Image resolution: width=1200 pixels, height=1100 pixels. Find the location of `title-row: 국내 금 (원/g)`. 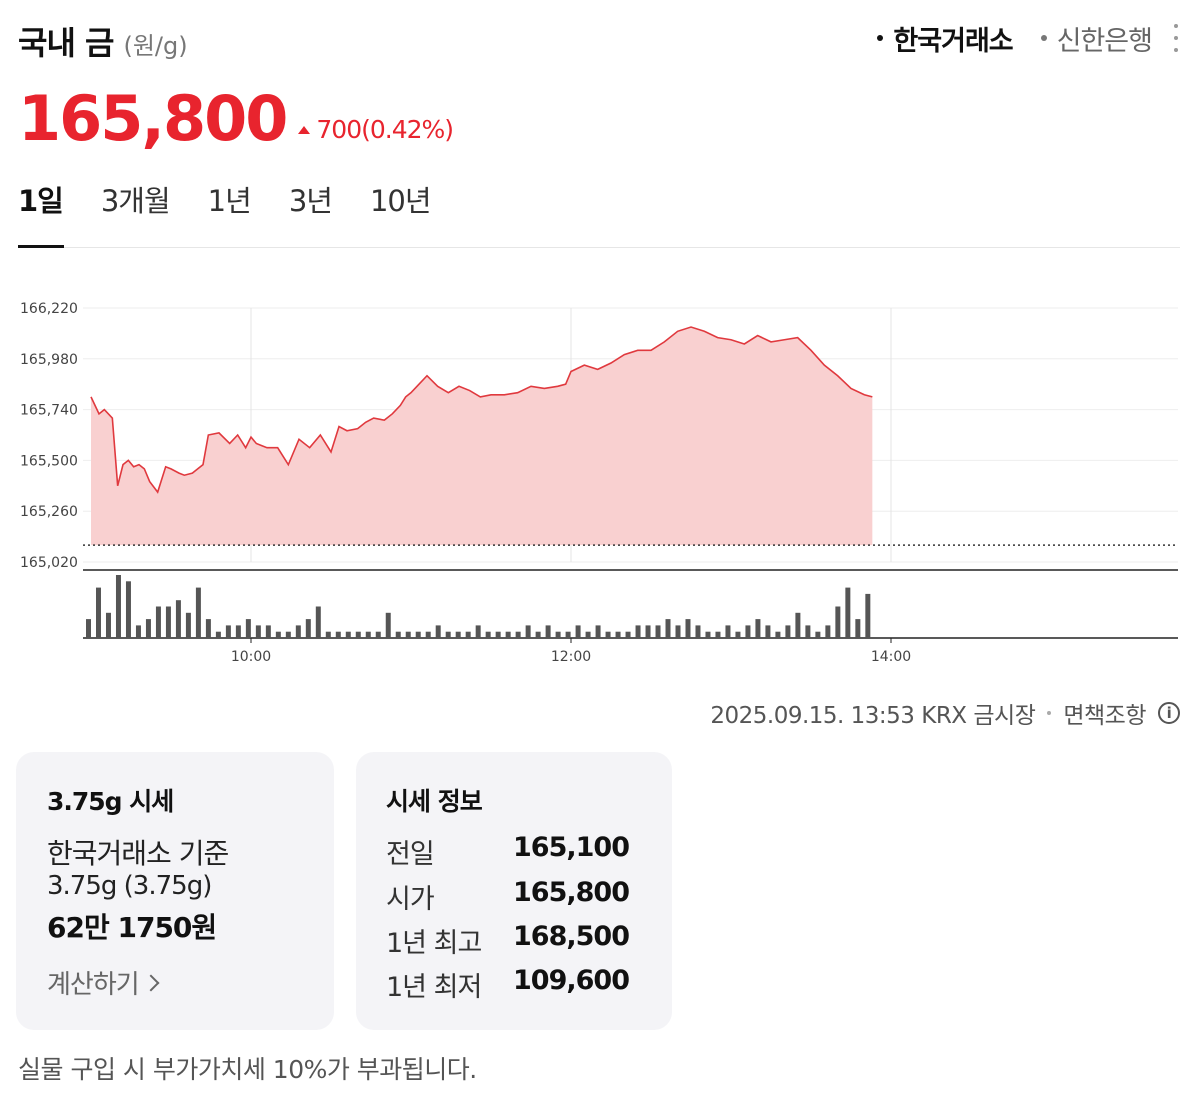

title-row: 국내 금 (원/g) is located at coordinates (103, 40).